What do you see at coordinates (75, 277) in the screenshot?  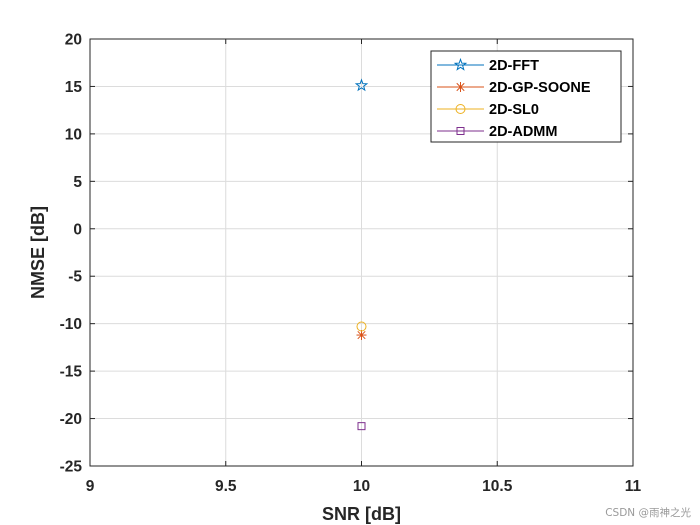 I see `y-tick-label: -5` at bounding box center [75, 277].